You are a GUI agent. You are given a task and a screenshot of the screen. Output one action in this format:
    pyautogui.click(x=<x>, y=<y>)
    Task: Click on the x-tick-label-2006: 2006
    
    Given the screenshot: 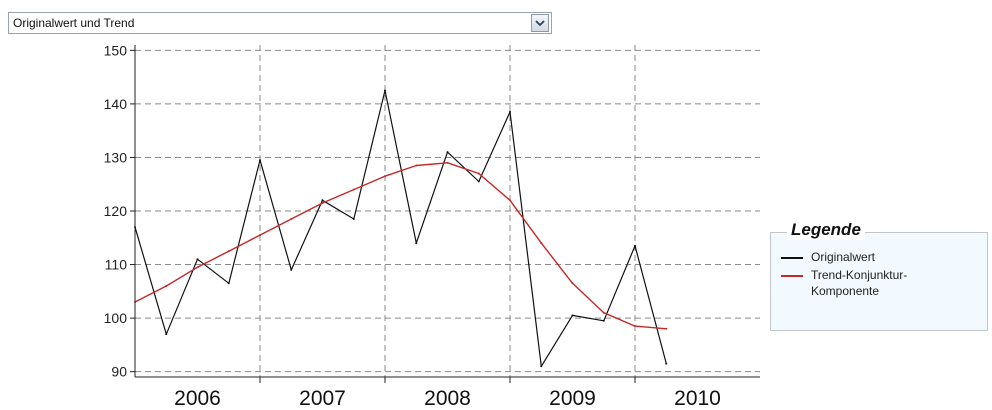 What is the action you would take?
    pyautogui.click(x=197, y=398)
    